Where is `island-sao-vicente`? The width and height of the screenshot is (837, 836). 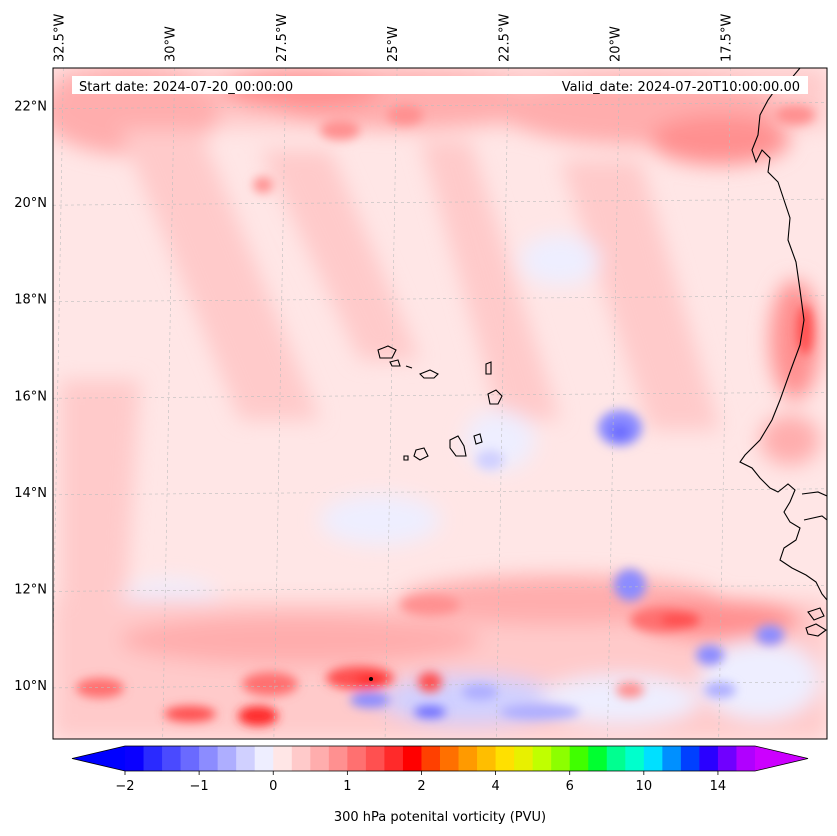
island-sao-vicente is located at coordinates (395, 363).